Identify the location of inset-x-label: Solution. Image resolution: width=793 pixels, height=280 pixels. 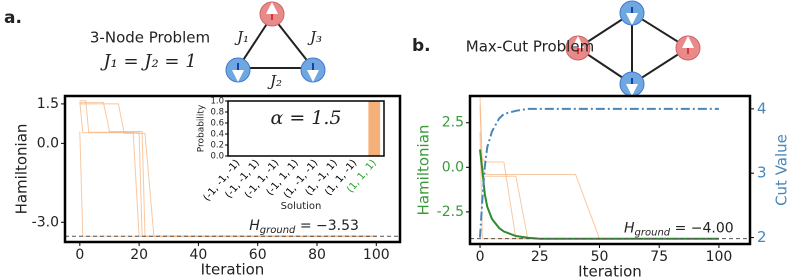
(301, 206).